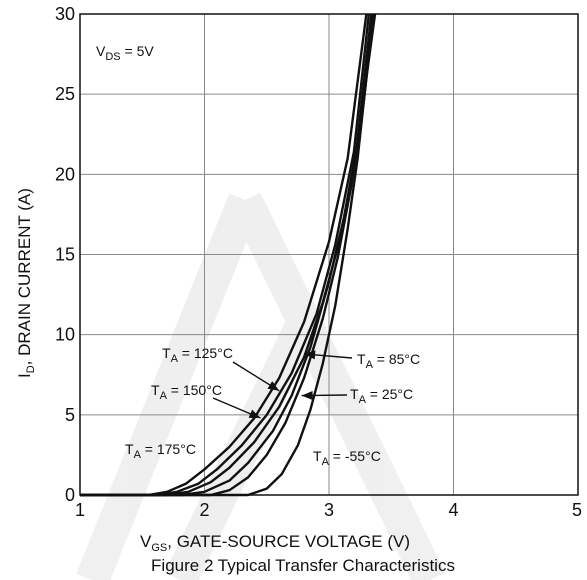 The width and height of the screenshot is (587, 580). What do you see at coordinates (388, 361) in the screenshot?
I see `annotation-85c: TA = 85°C` at bounding box center [388, 361].